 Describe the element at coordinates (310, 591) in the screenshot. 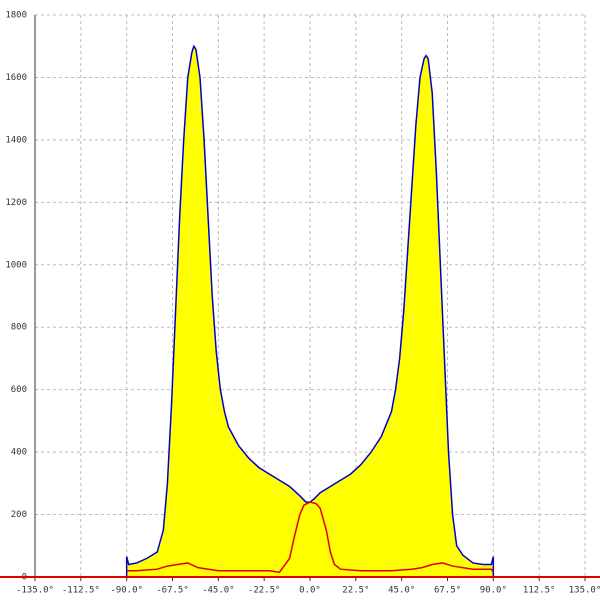

I see `x-tick-label: 0.0°` at that location.